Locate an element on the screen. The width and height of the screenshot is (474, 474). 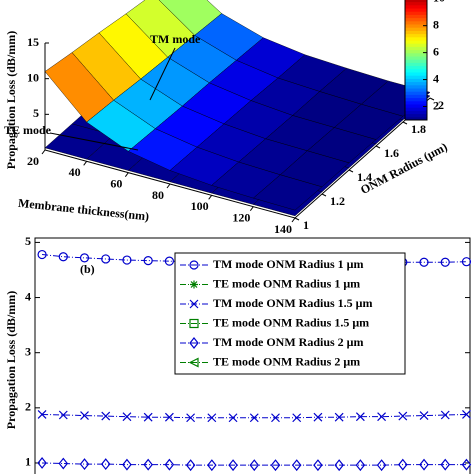
x-tick-label: 40 is located at coordinates (75, 172).